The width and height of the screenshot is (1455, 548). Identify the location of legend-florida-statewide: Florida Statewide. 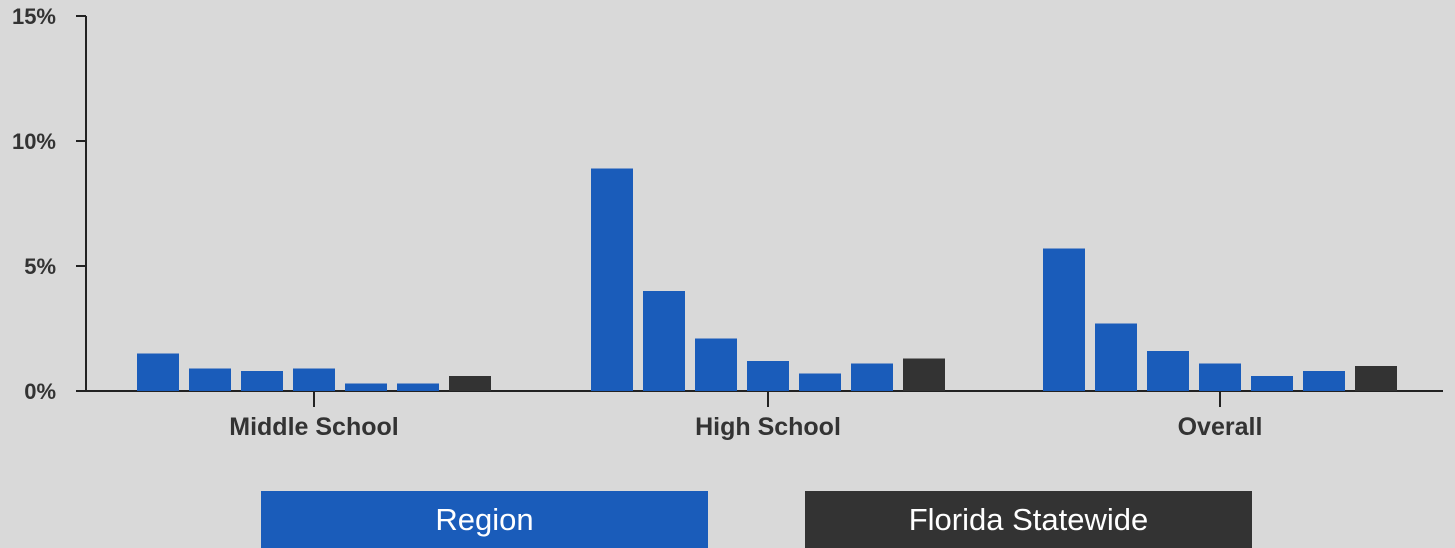
(1028, 519).